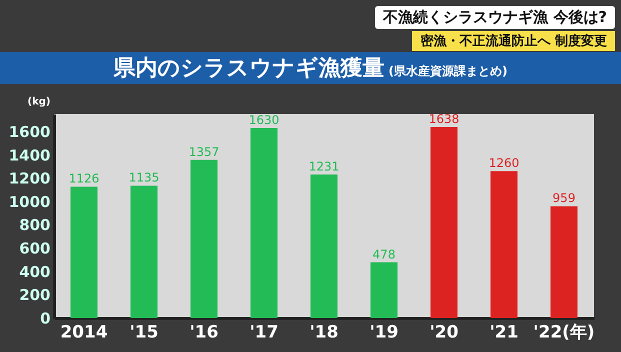  Describe the element at coordinates (29, 179) in the screenshot. I see `y-tick-label: 1200` at that location.